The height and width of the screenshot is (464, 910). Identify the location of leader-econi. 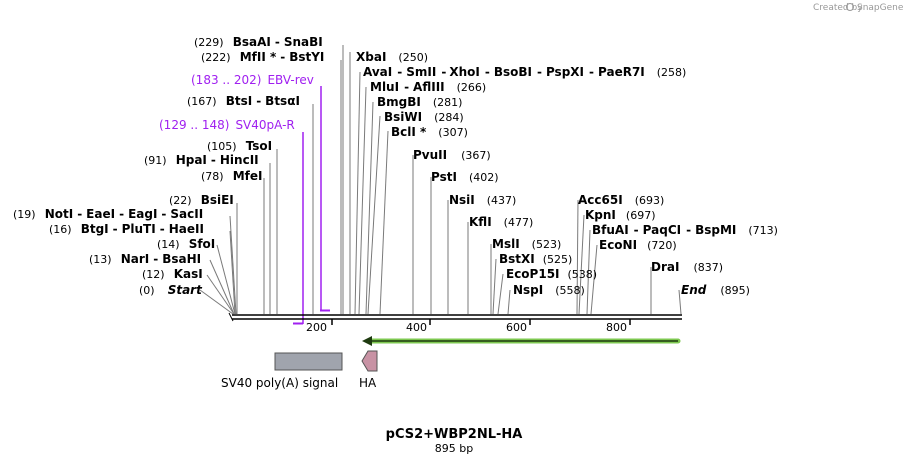
(594, 279).